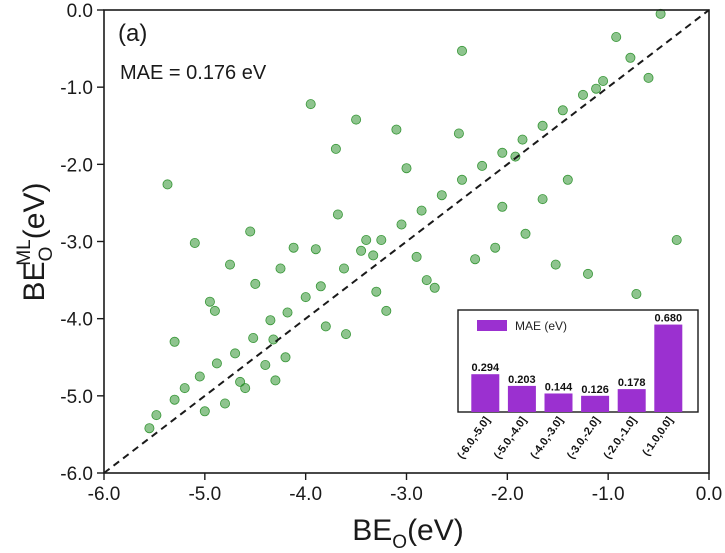  Describe the element at coordinates (406, 494) in the screenshot. I see `x-tick-label-3: -3.0` at that location.